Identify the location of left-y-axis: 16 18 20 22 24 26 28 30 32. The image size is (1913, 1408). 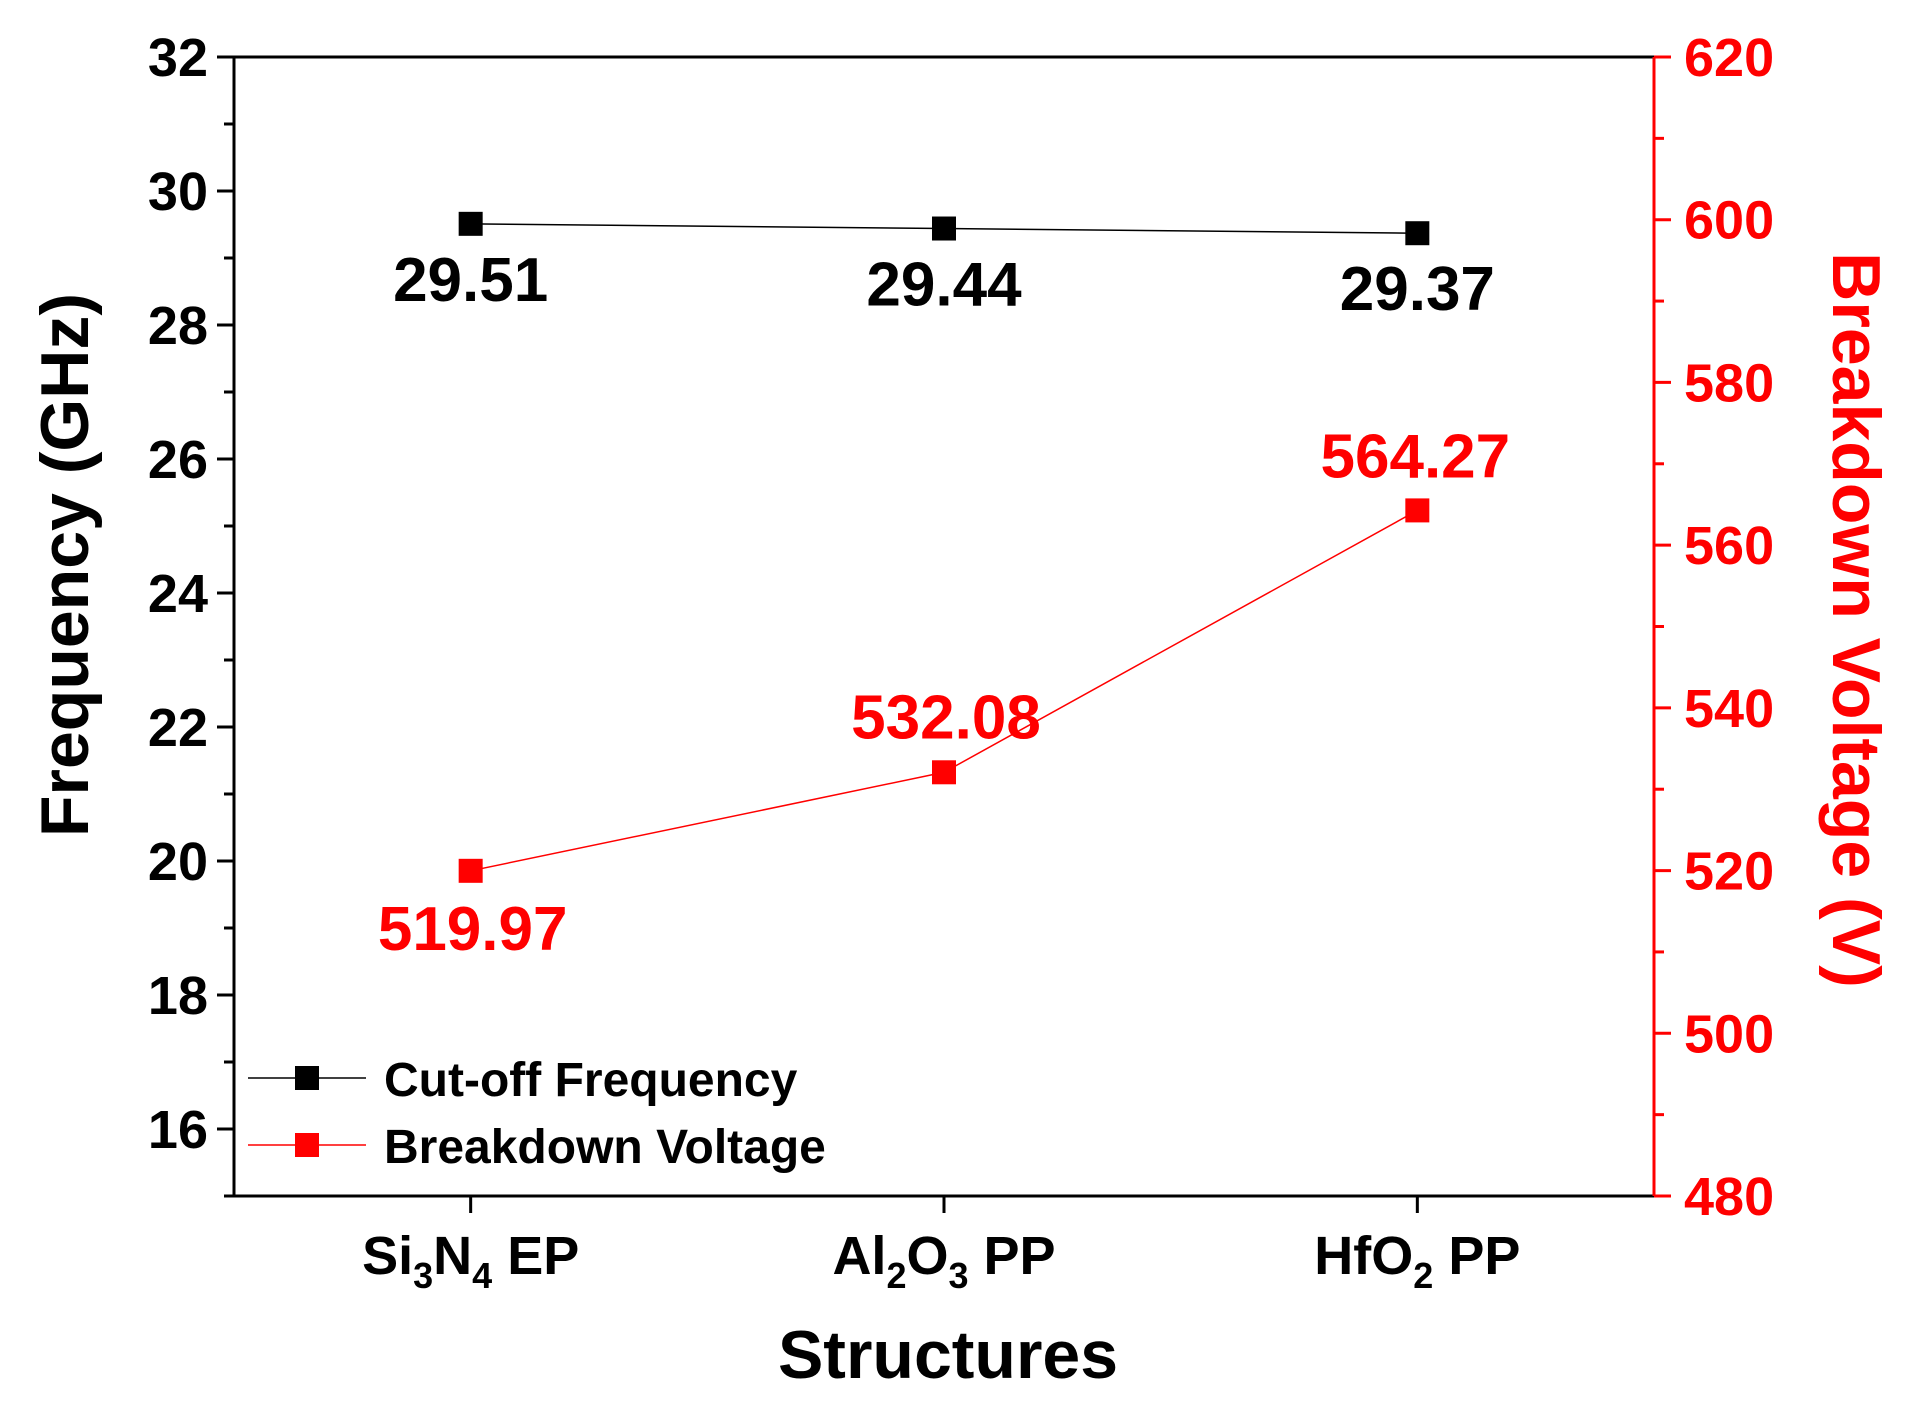
(191, 613).